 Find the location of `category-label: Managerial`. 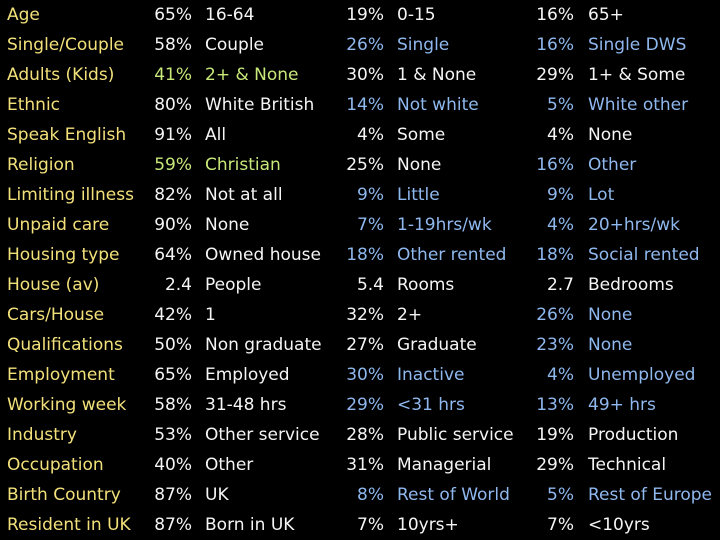

category-label: Managerial is located at coordinates (444, 465).